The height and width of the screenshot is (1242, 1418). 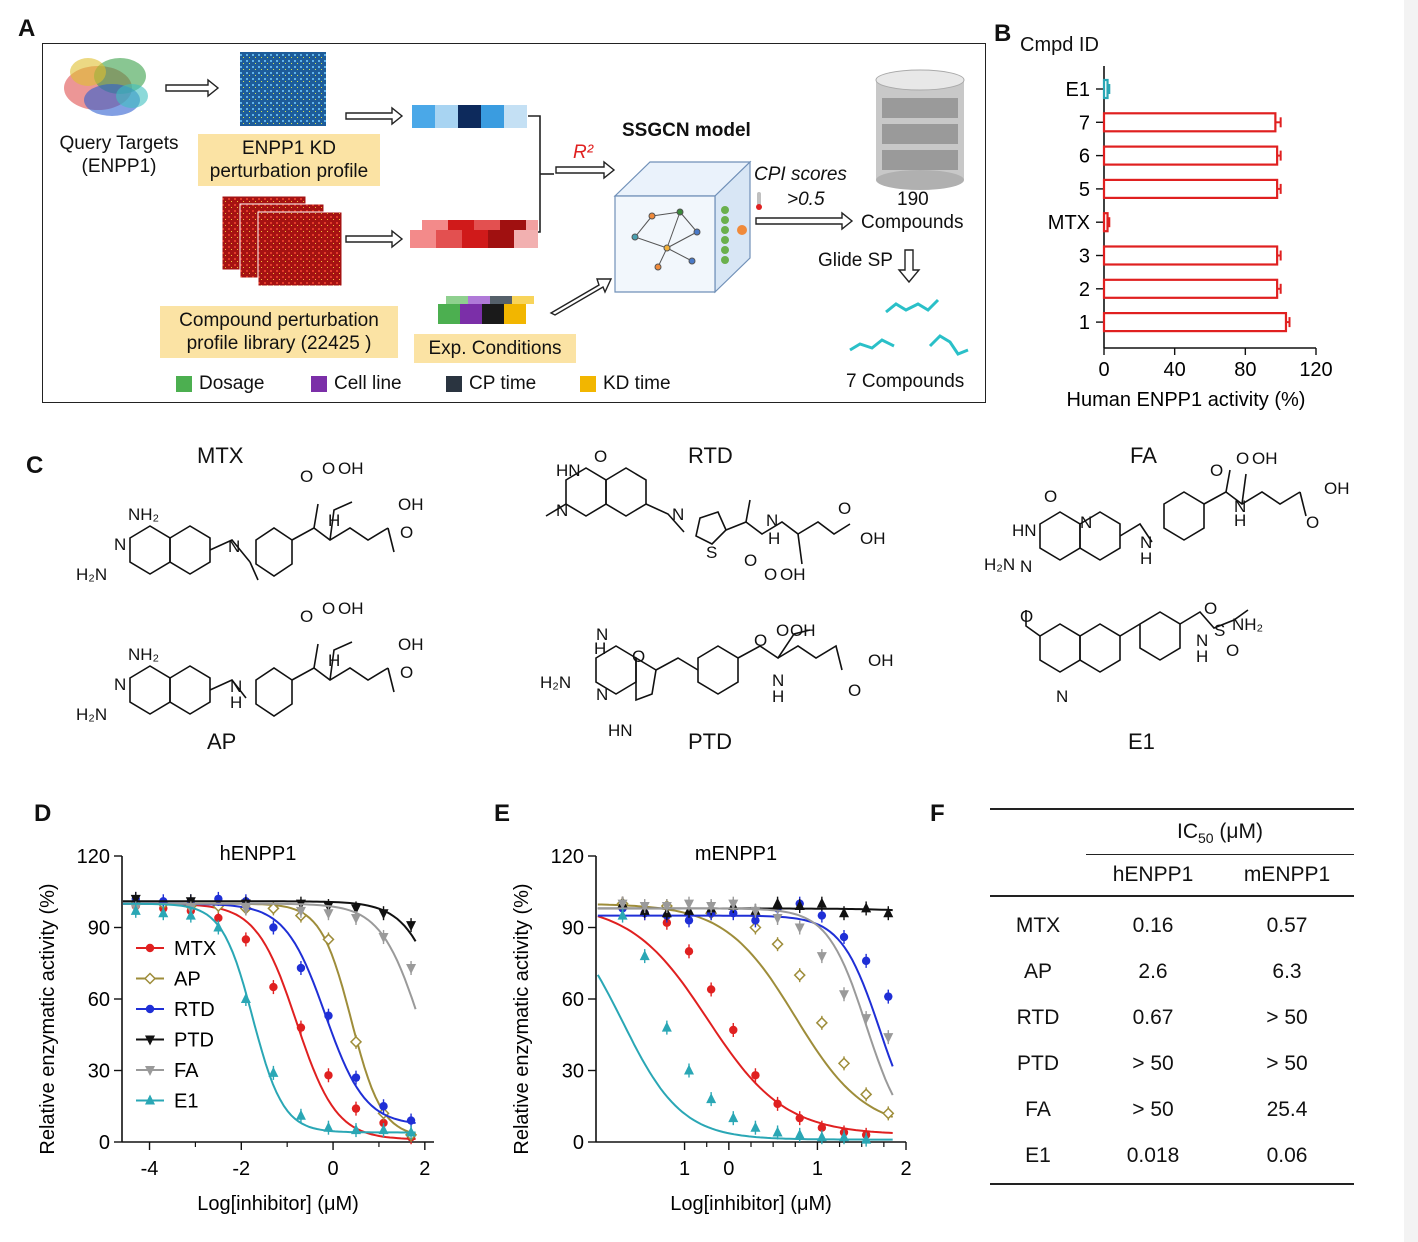 What do you see at coordinates (736, 854) in the screenshot?
I see `chart-title: mENPP1` at bounding box center [736, 854].